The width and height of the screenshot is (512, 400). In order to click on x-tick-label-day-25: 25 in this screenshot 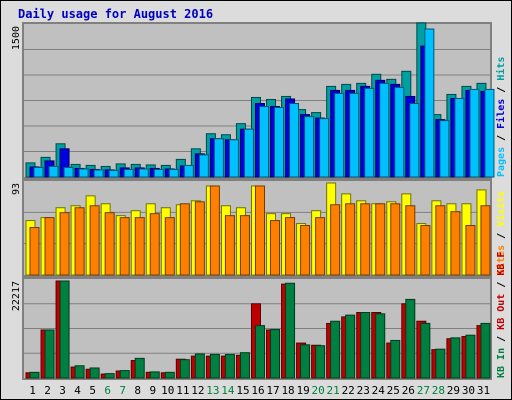, I will do `click(393, 390)`.